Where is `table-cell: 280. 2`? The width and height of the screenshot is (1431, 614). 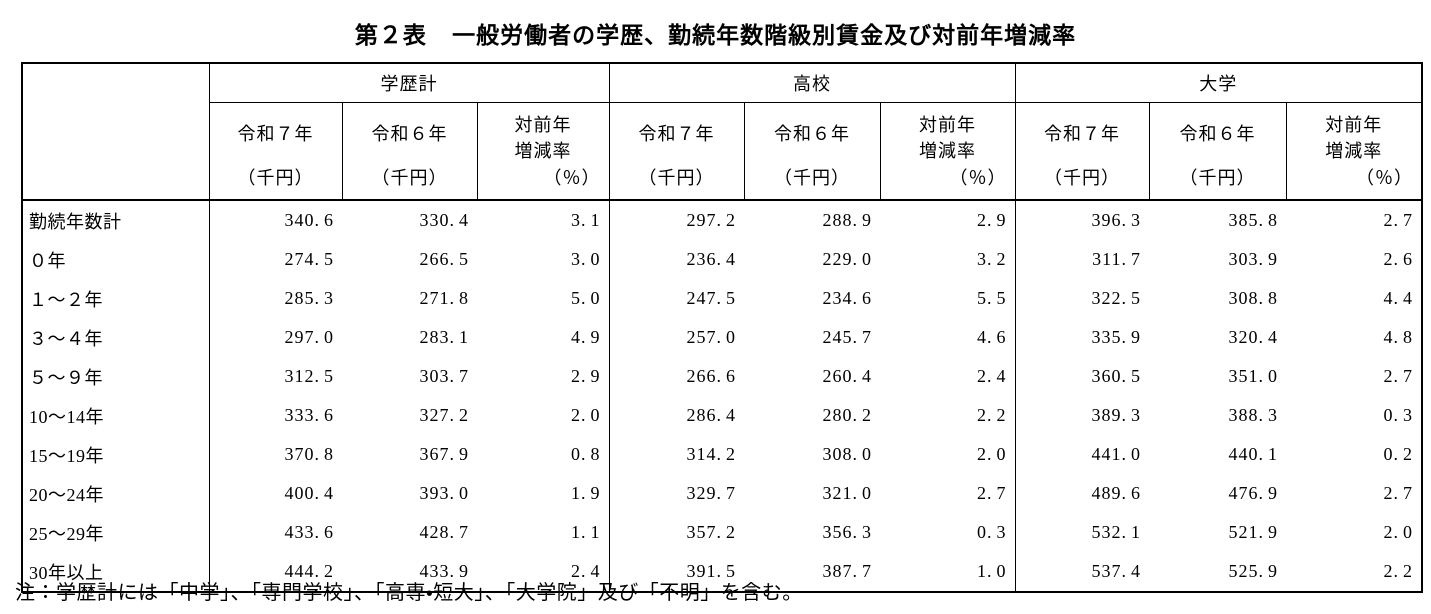 table-cell: 280. 2 is located at coordinates (847, 415).